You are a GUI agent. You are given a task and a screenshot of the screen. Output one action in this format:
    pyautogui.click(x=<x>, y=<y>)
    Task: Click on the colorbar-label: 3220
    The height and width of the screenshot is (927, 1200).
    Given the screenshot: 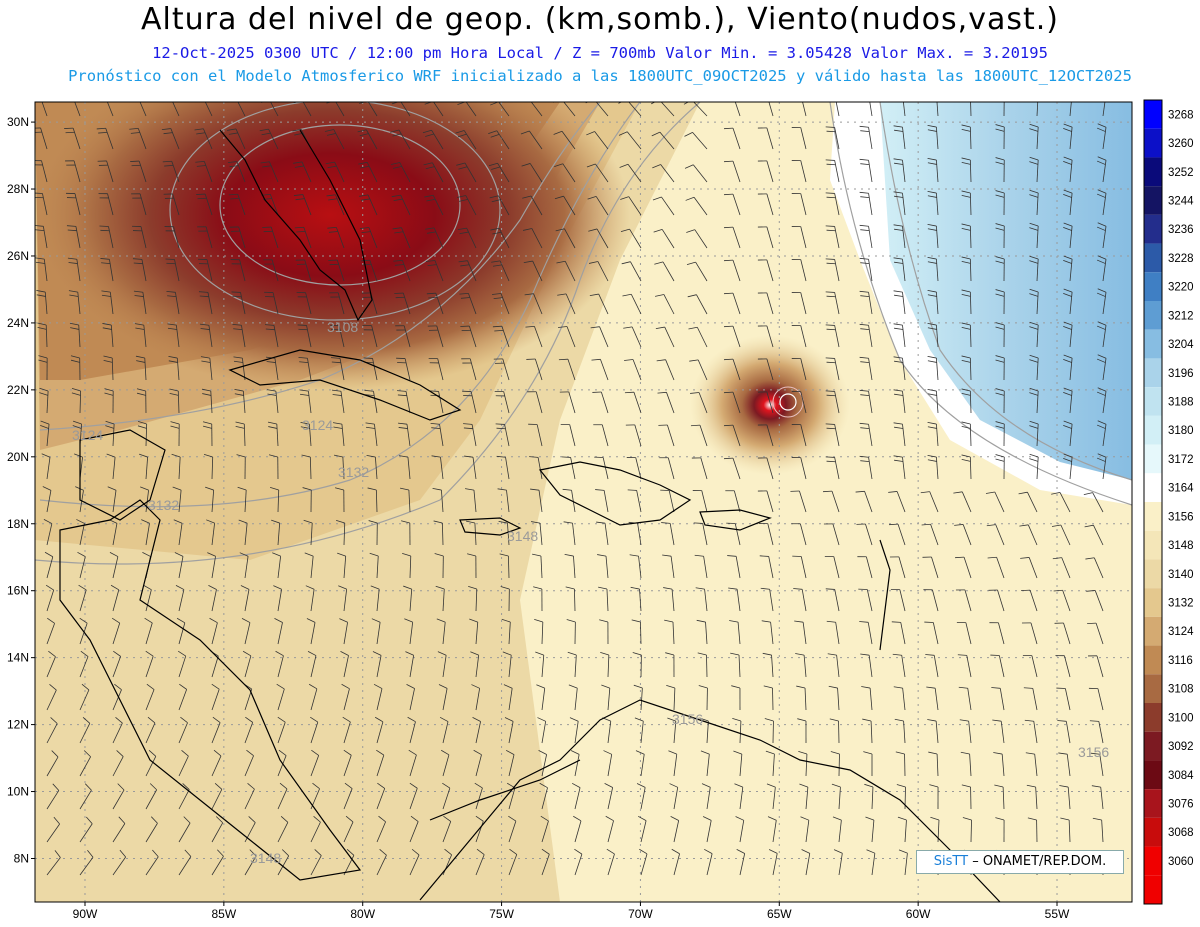 What is the action you would take?
    pyautogui.click(x=1181, y=288)
    